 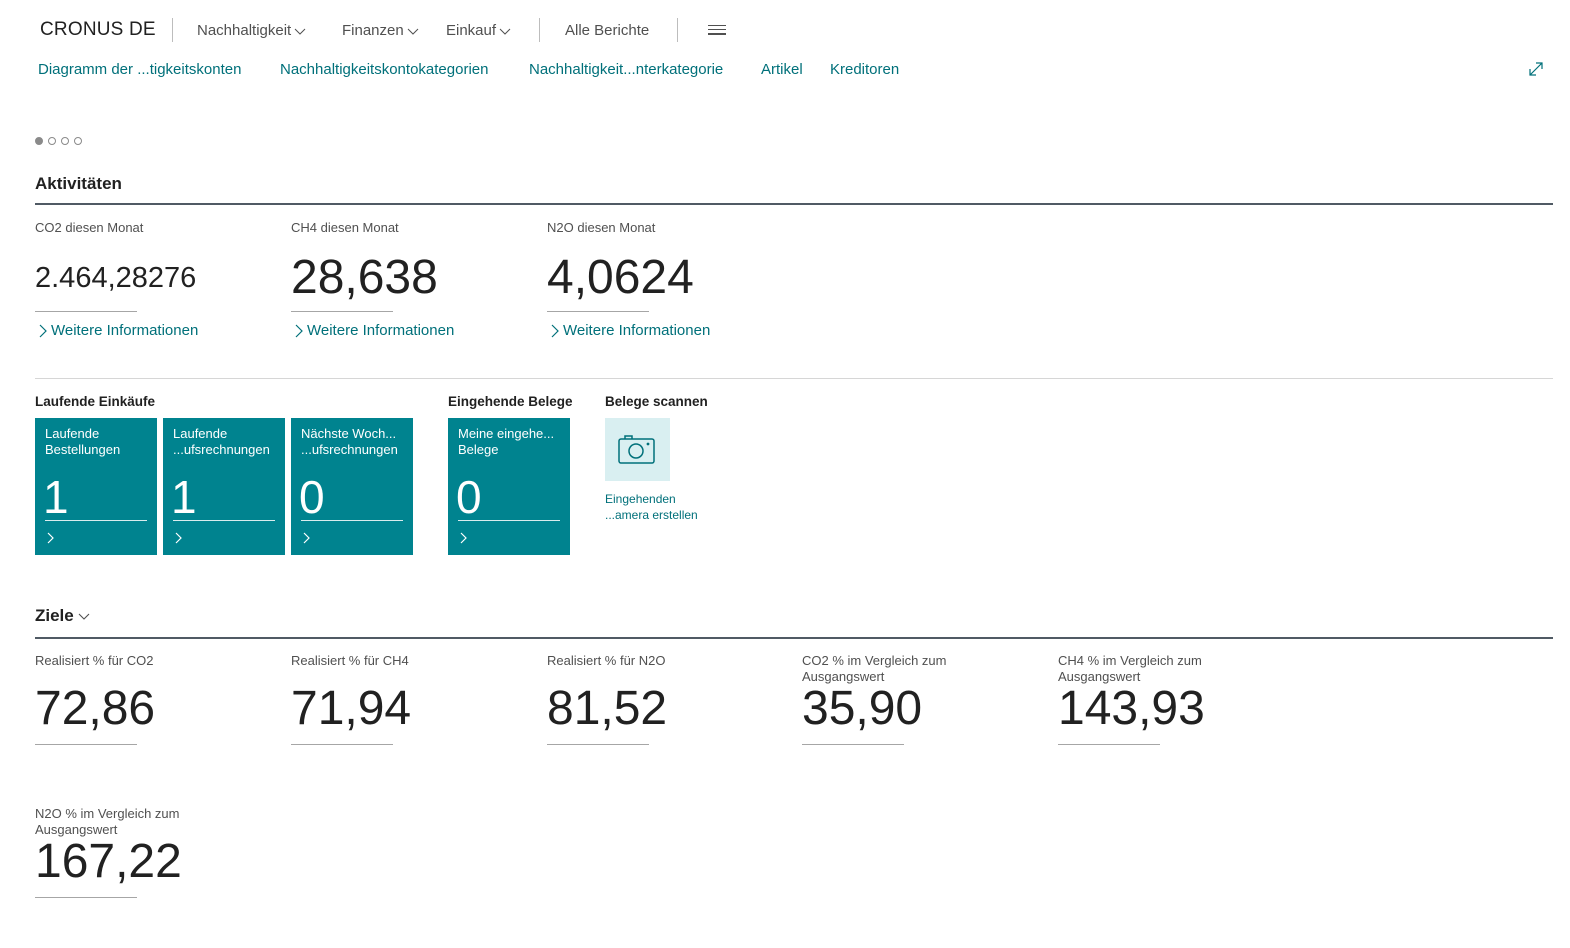 What do you see at coordinates (510, 401) in the screenshot?
I see `group-label-incoming: Eingehende Belege` at bounding box center [510, 401].